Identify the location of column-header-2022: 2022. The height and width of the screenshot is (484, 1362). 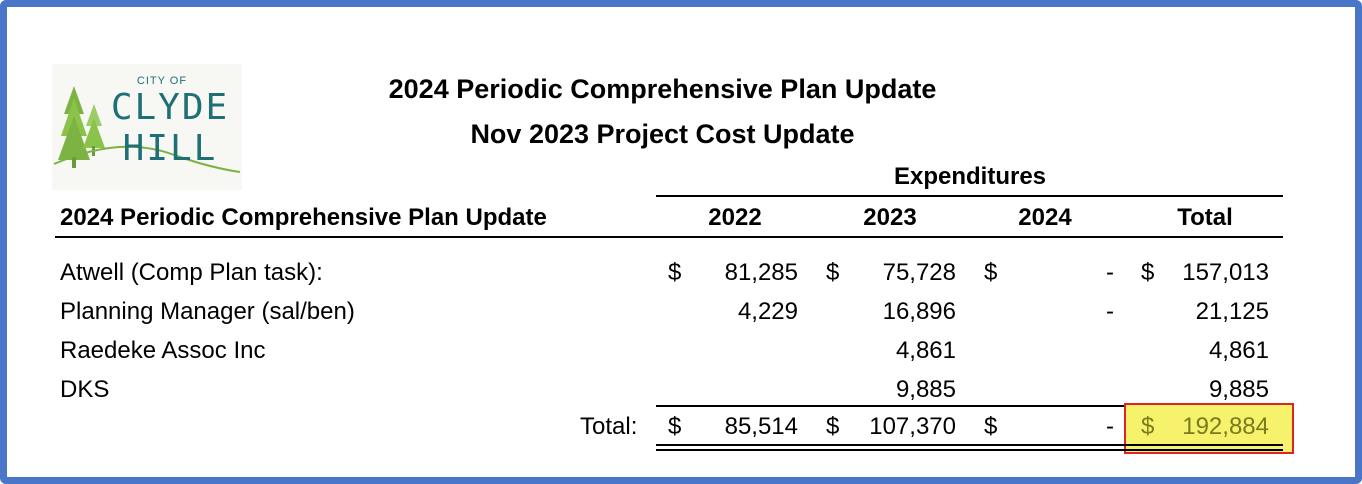
(735, 217).